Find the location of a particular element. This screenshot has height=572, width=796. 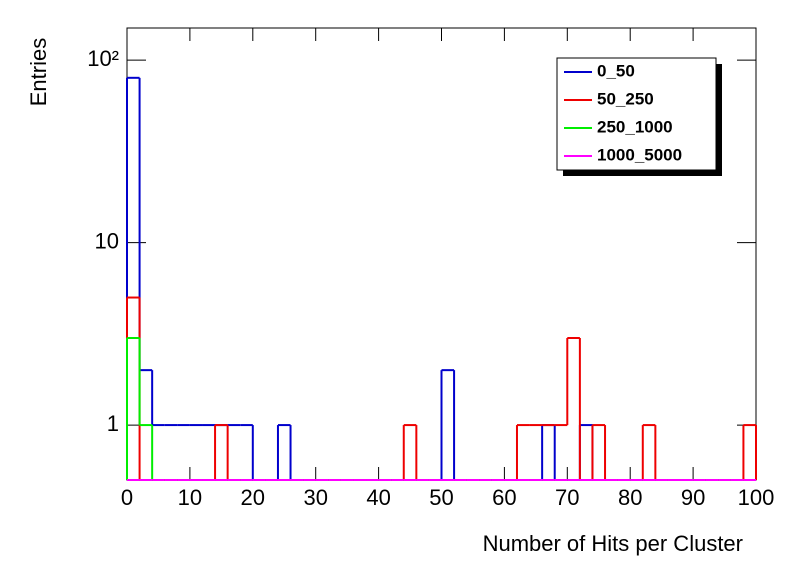

x-tick-label: 90 is located at coordinates (693, 497).